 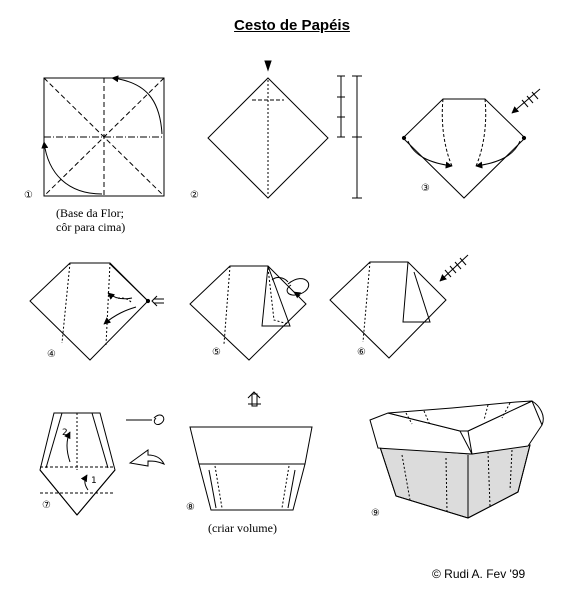 I want to click on step-1-caption-line-1: (Base da Flor;, so click(x=90, y=213).